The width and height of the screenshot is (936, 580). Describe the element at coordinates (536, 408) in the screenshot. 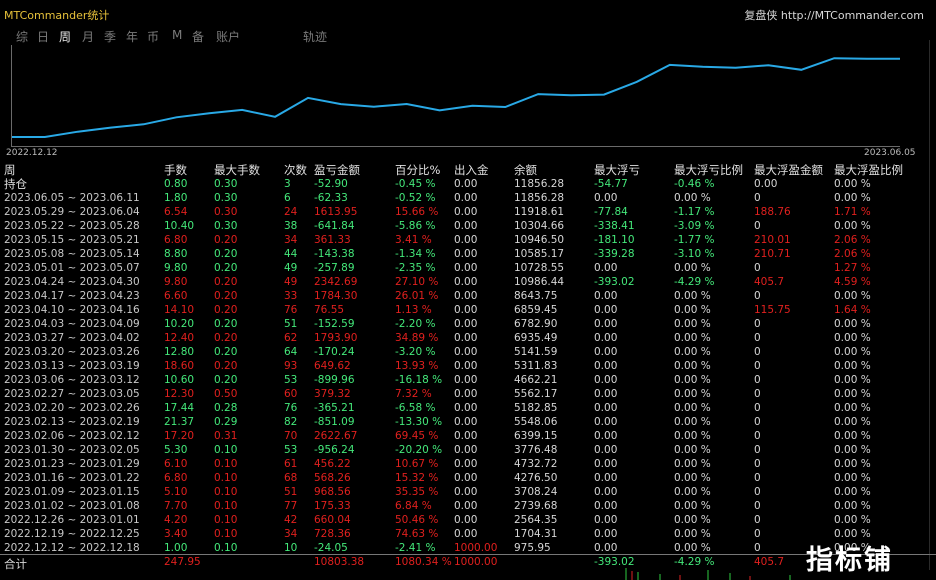

I see `cell-balance: 5182.85` at that location.